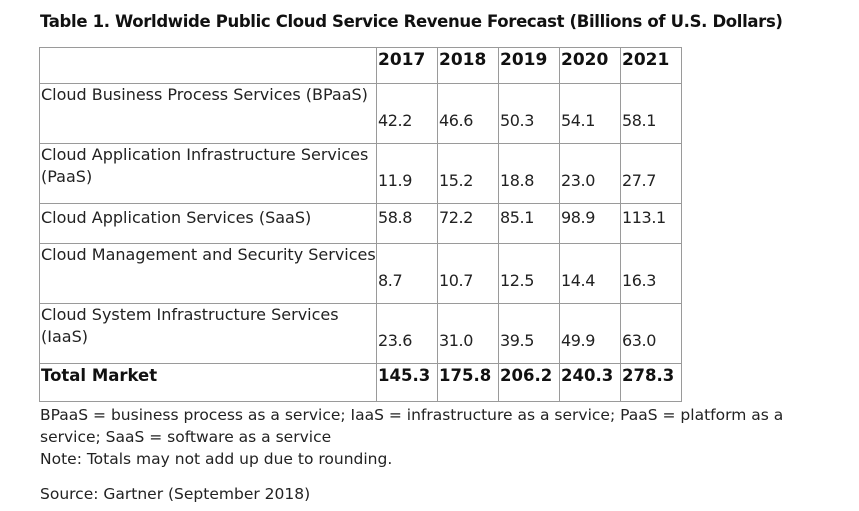 The height and width of the screenshot is (511, 859). I want to click on year-header-2019: 2019, so click(529, 65).